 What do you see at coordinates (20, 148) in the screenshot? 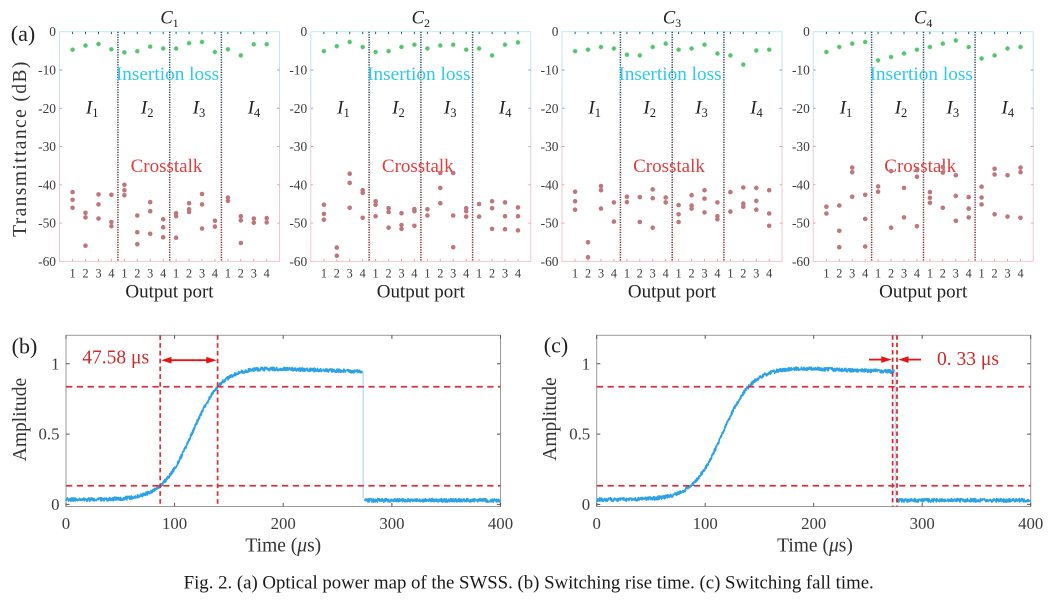
I see `svg-text: Transmittance (dB)` at bounding box center [20, 148].